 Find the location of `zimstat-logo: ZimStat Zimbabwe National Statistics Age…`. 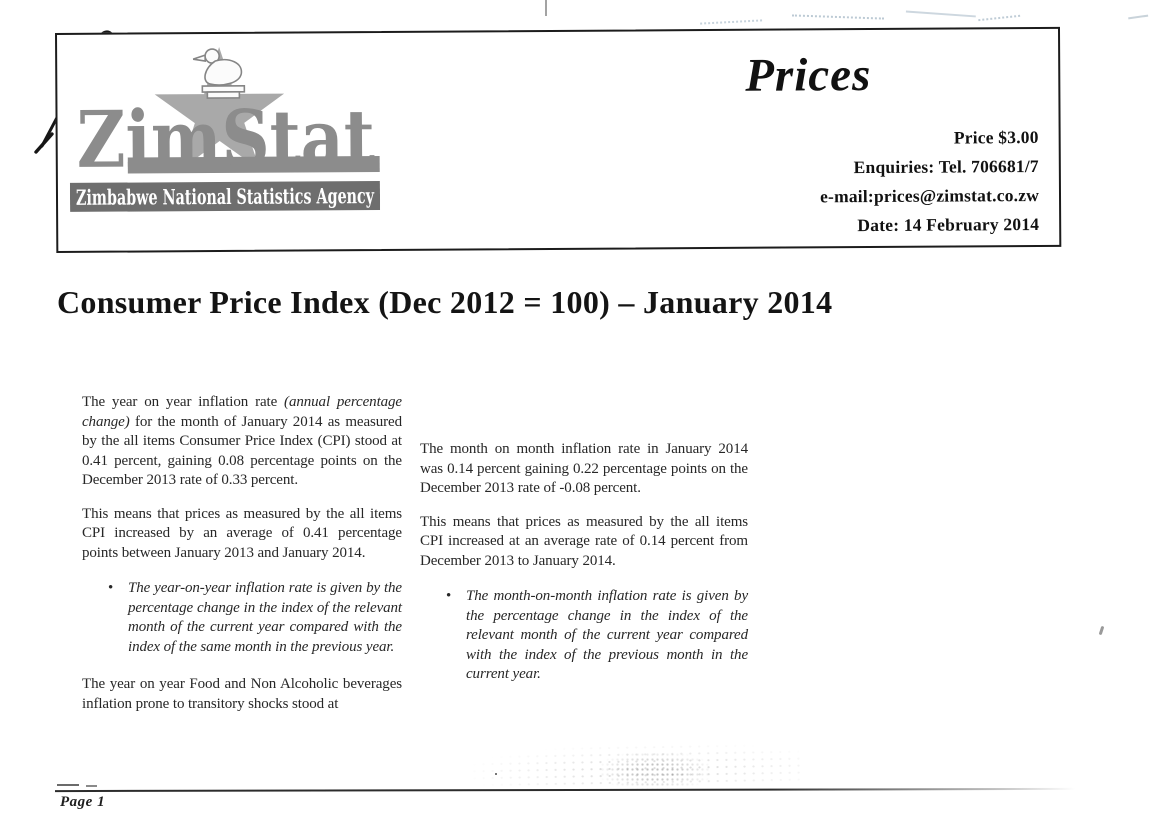

zimstat-logo: ZimStat Zimbabwe National Statistics Age… is located at coordinates (225, 126).